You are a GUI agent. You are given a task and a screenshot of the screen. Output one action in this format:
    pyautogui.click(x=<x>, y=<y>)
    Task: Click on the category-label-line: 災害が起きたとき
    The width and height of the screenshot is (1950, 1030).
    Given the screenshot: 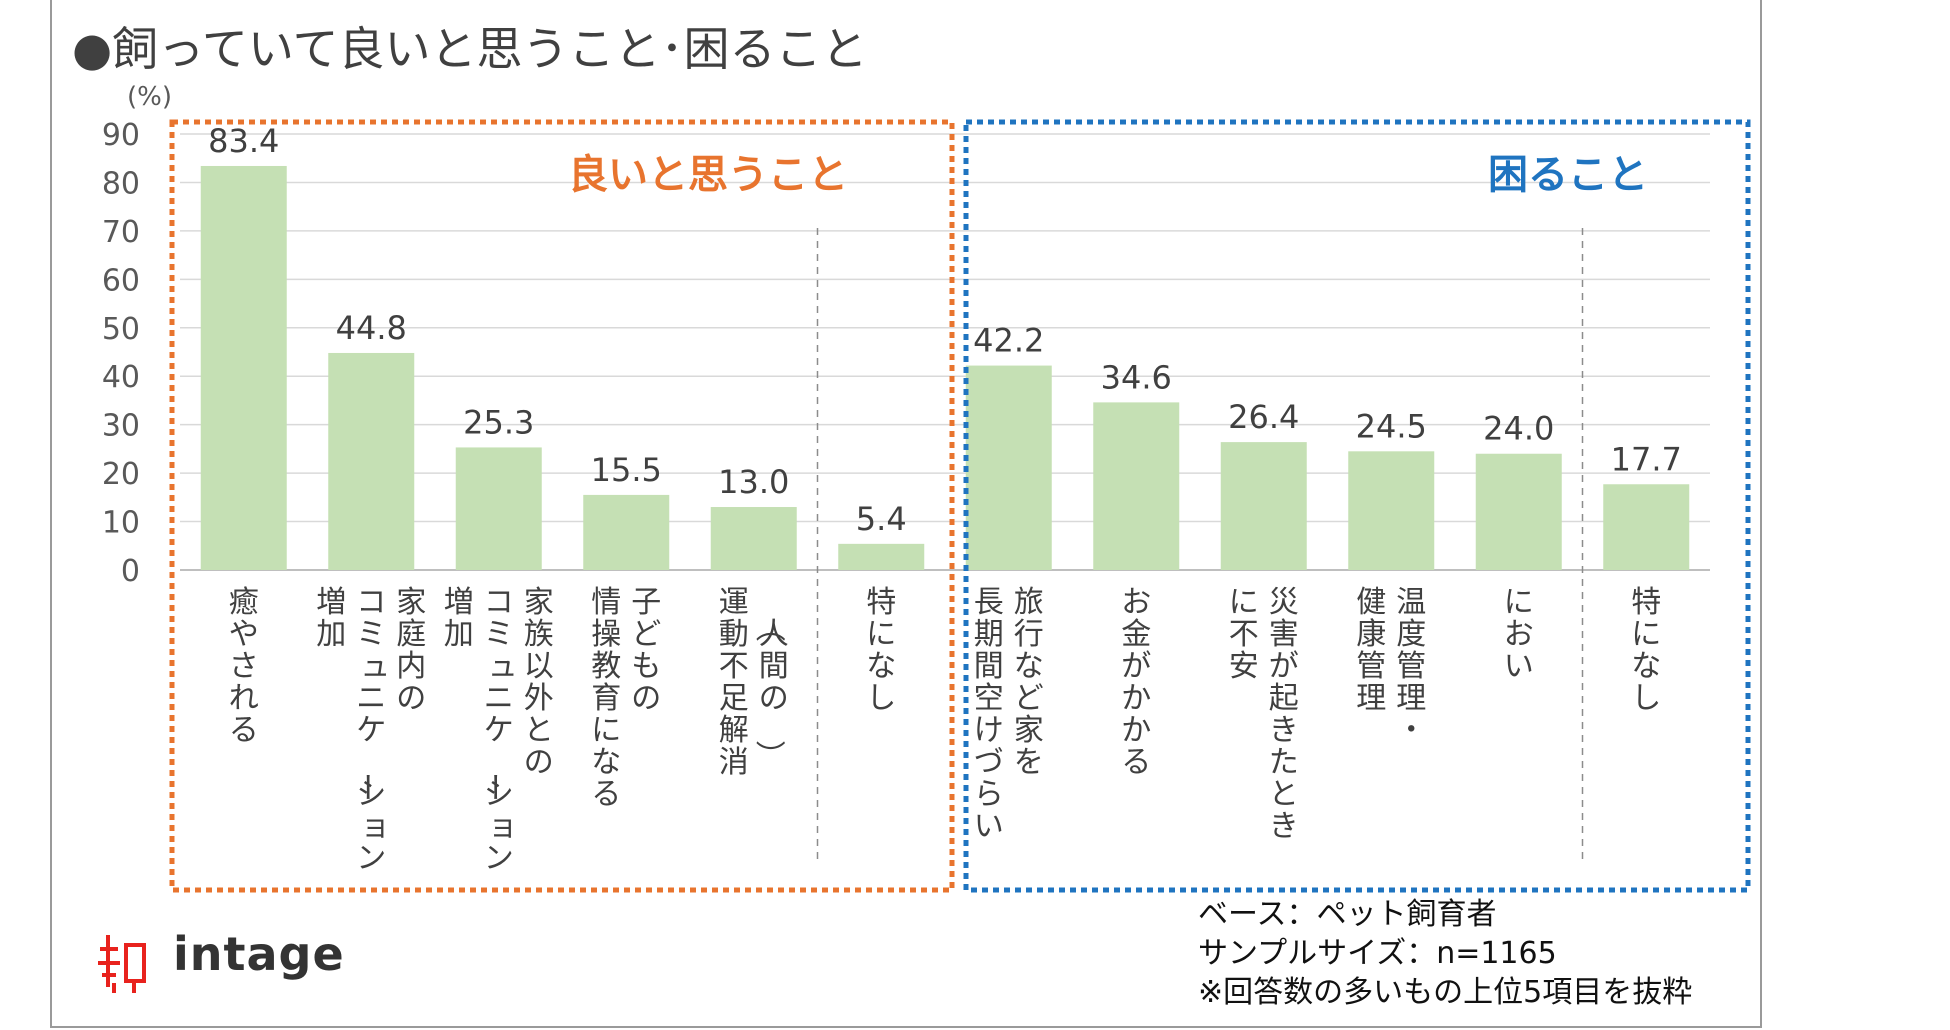 What is the action you would take?
    pyautogui.click(x=1284, y=714)
    